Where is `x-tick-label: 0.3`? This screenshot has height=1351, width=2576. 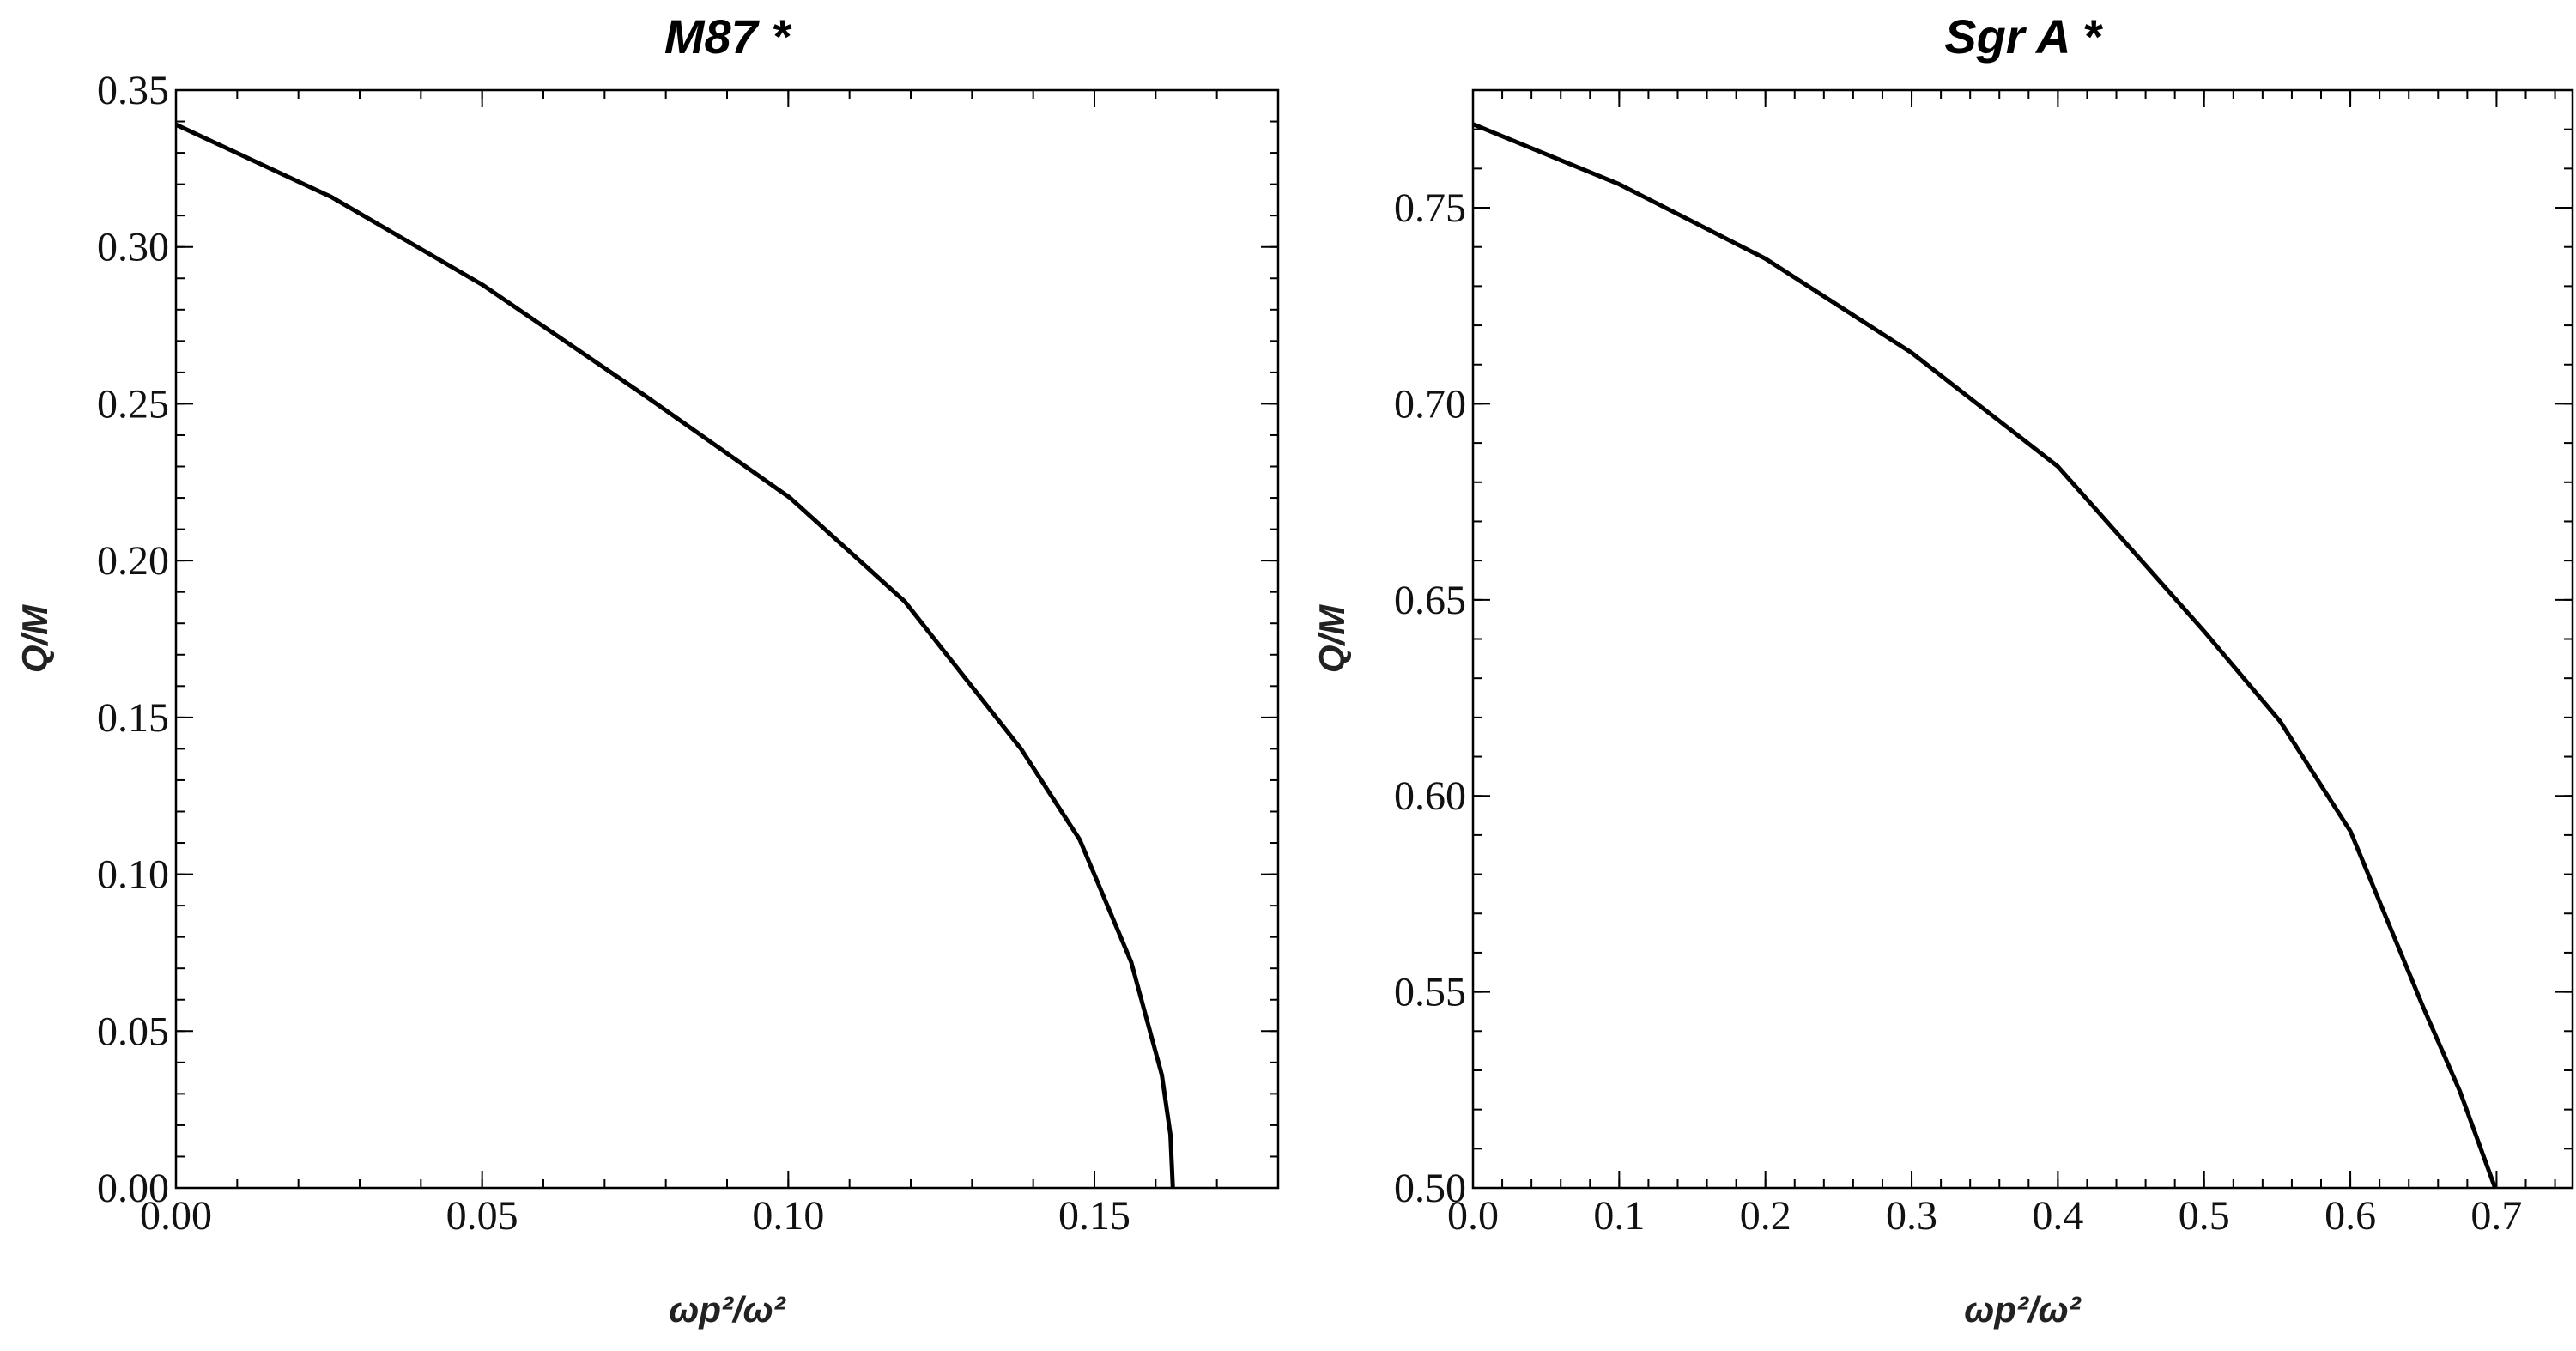
x-tick-label: 0.3 is located at coordinates (1911, 1216).